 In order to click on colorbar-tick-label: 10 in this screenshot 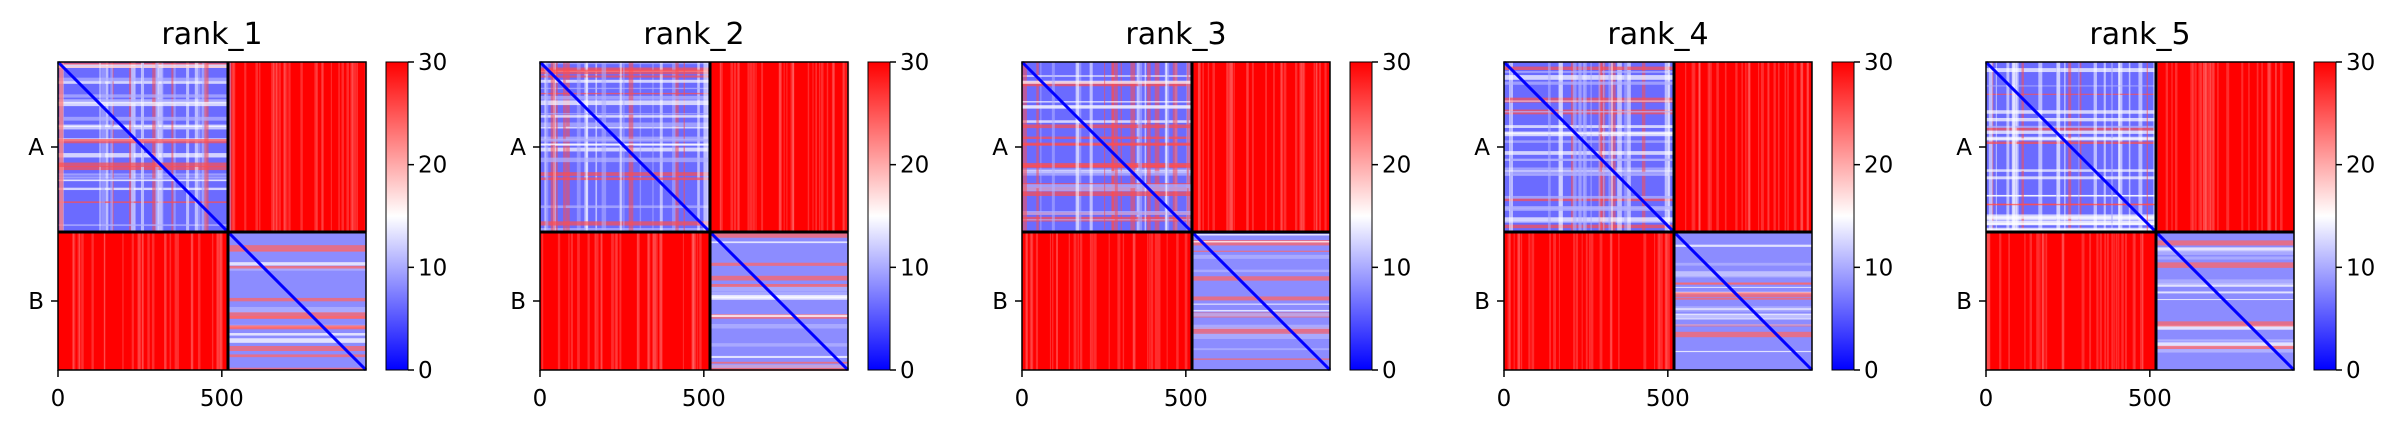, I will do `click(432, 268)`.